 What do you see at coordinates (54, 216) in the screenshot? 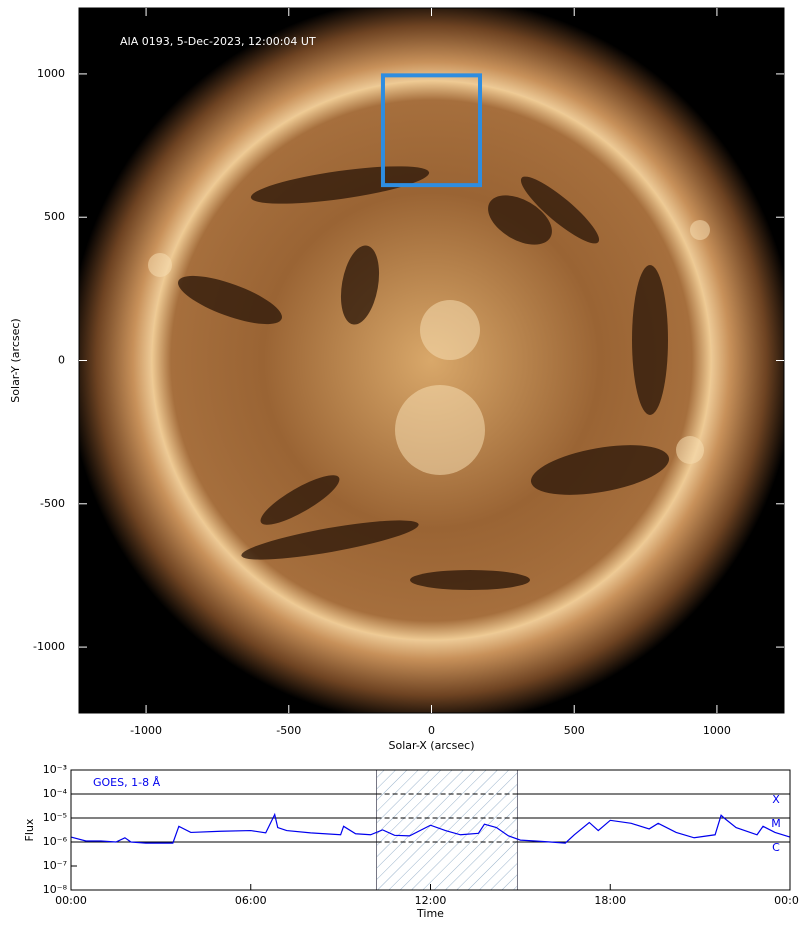
I see `y-tick-label: 500` at bounding box center [54, 216].